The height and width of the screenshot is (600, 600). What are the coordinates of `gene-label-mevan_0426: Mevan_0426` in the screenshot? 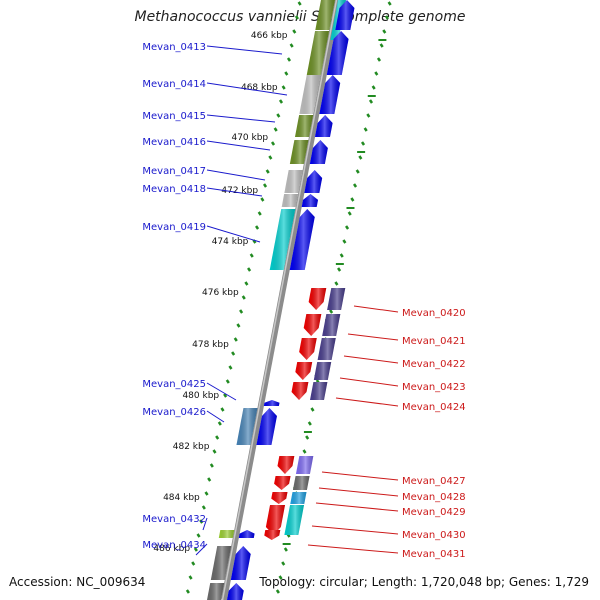 It's located at (174, 412).